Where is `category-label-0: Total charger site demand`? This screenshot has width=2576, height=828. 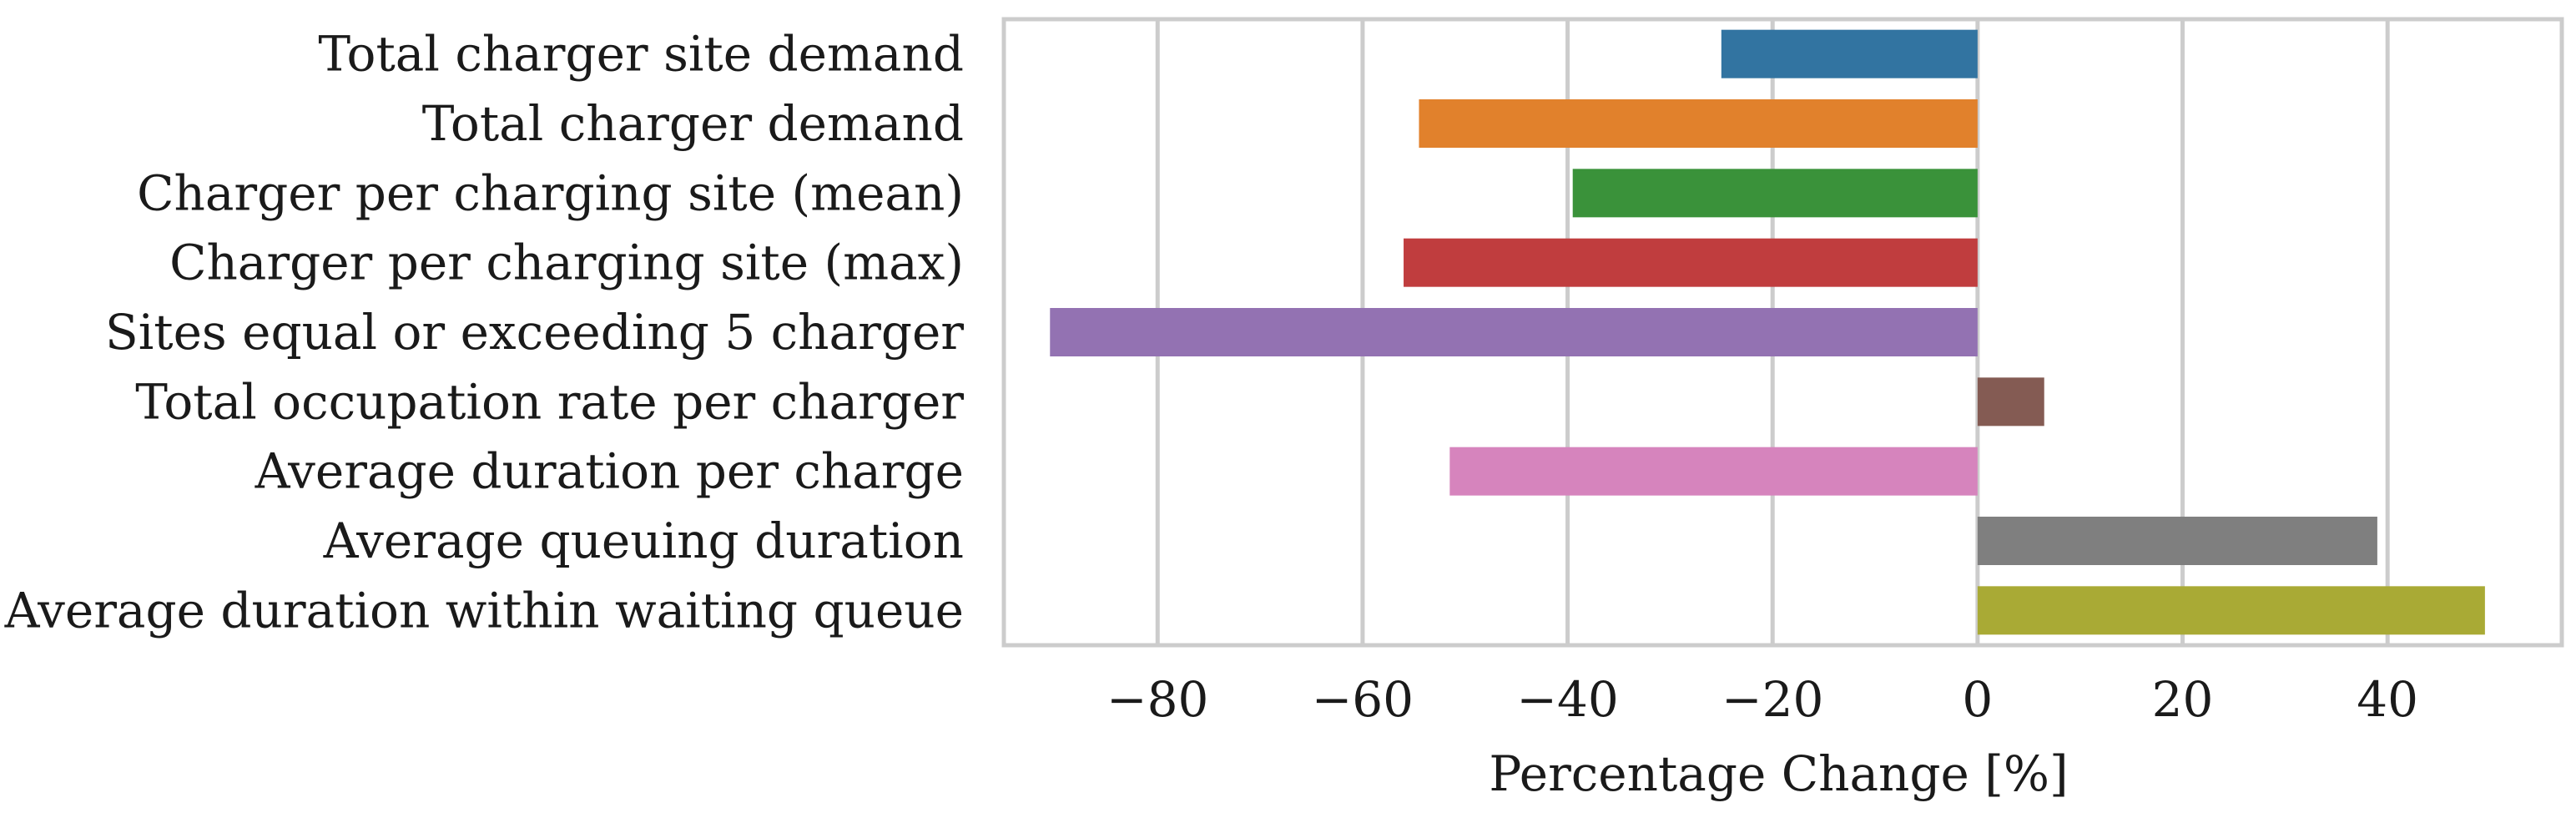
category-label-0: Total charger site demand is located at coordinates (641, 55).